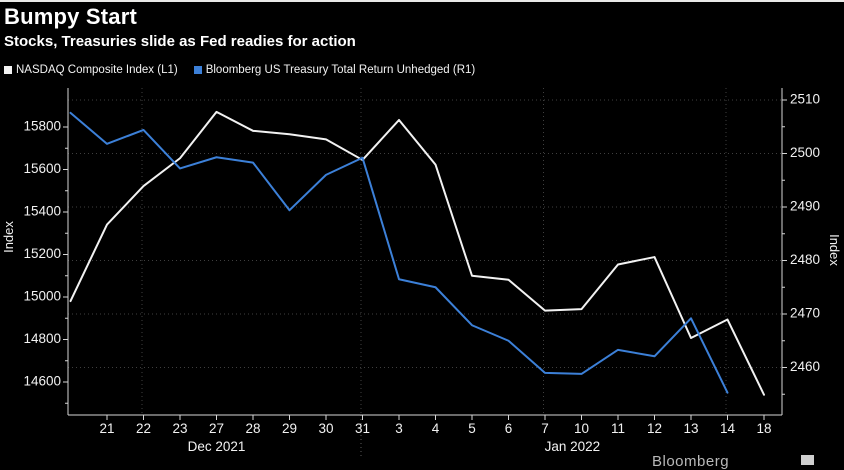  What do you see at coordinates (197, 70) in the screenshot?
I see `treasury-swatch-icon` at bounding box center [197, 70].